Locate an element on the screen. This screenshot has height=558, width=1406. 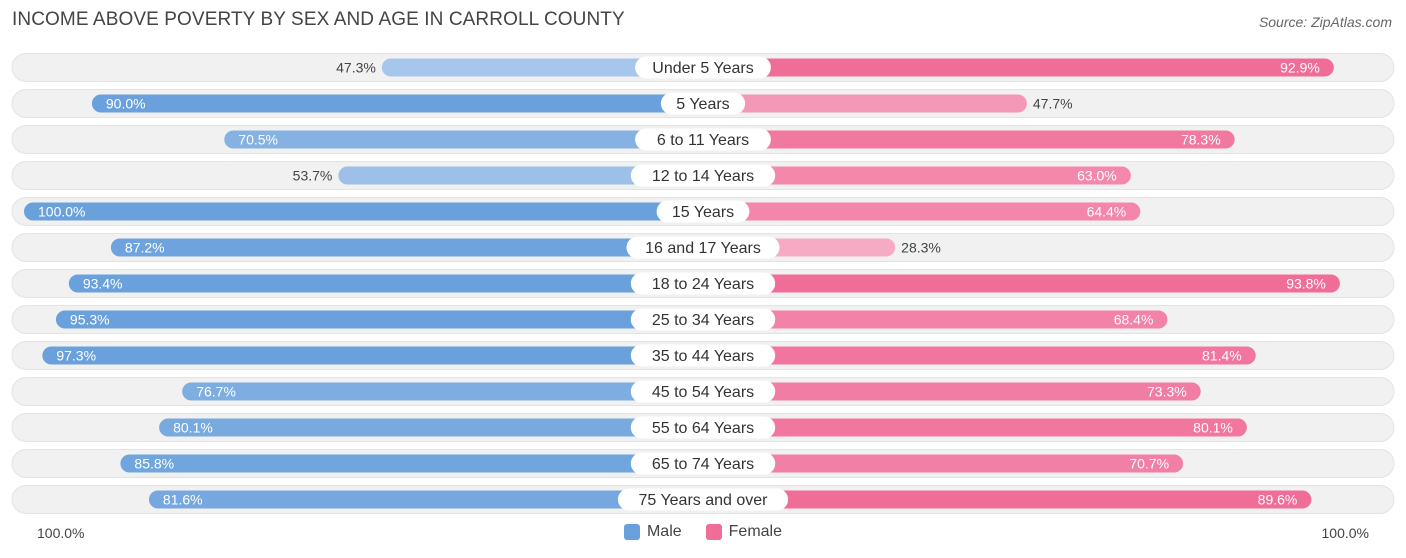
category-label: 25 to 34 Years is located at coordinates (703, 320).